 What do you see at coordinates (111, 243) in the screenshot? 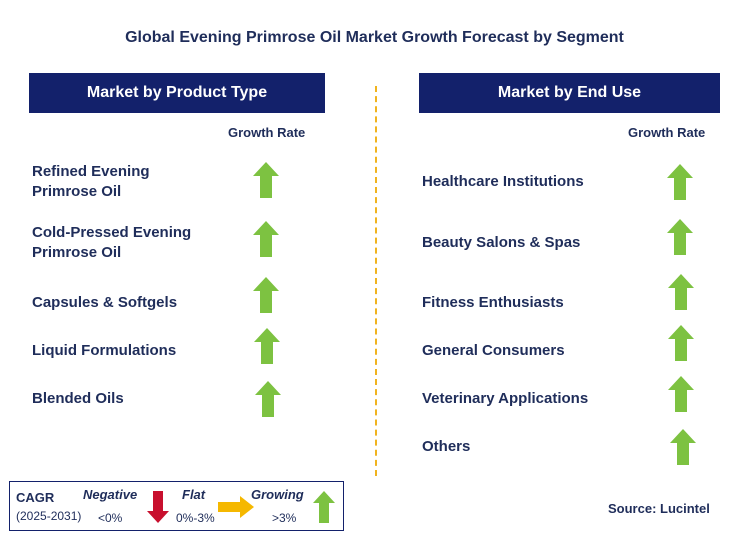
I see `product-item-cold-pressed: Cold-Pressed Evening Primrose Oil` at bounding box center [111, 243].